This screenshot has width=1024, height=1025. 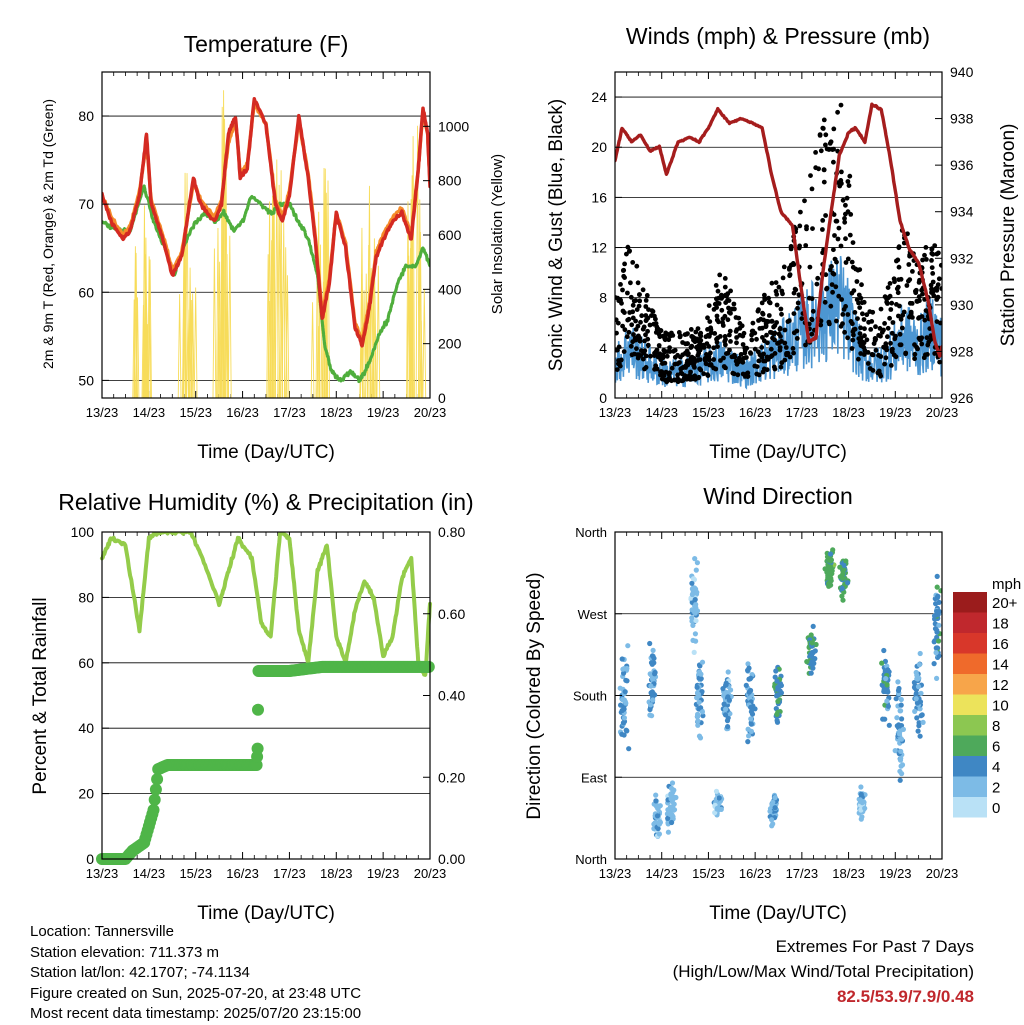 I want to click on precip-series, so click(x=265, y=762).